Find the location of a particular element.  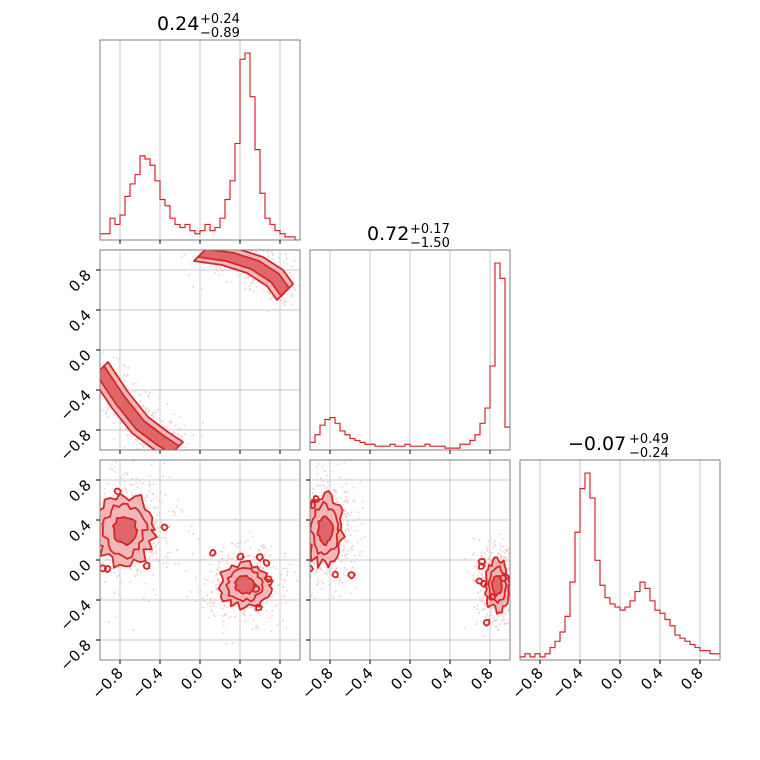

y-tick-label: 0.8 is located at coordinates (80, 491).